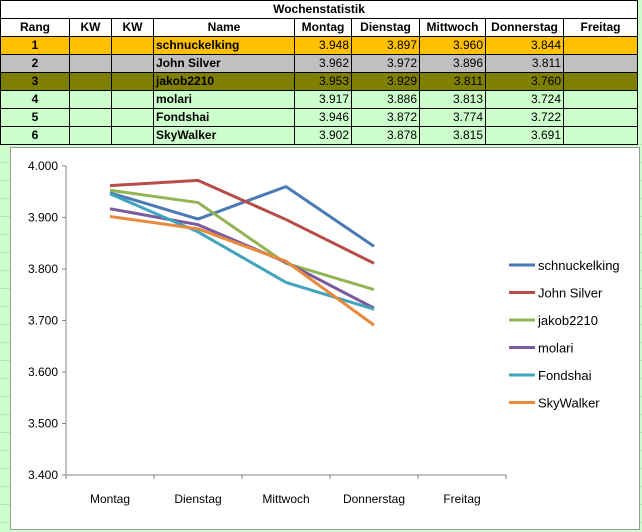 Image resolution: width=642 pixels, height=532 pixels. Describe the element at coordinates (43, 321) in the screenshot. I see `y-tick-label: 3.700` at that location.